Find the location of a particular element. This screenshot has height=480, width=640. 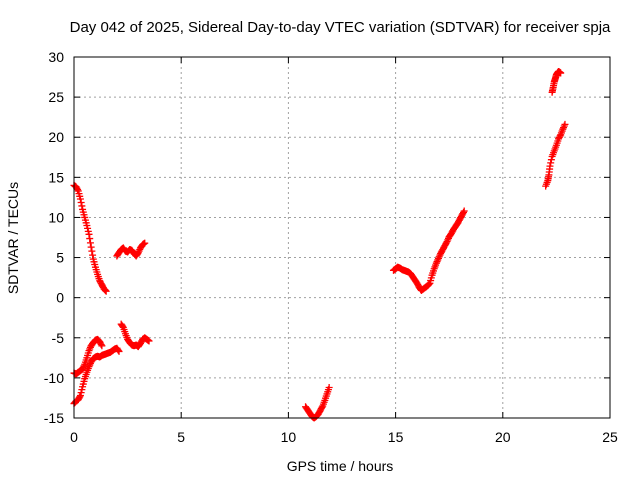

y-tick-label: -10 is located at coordinates (54, 378).